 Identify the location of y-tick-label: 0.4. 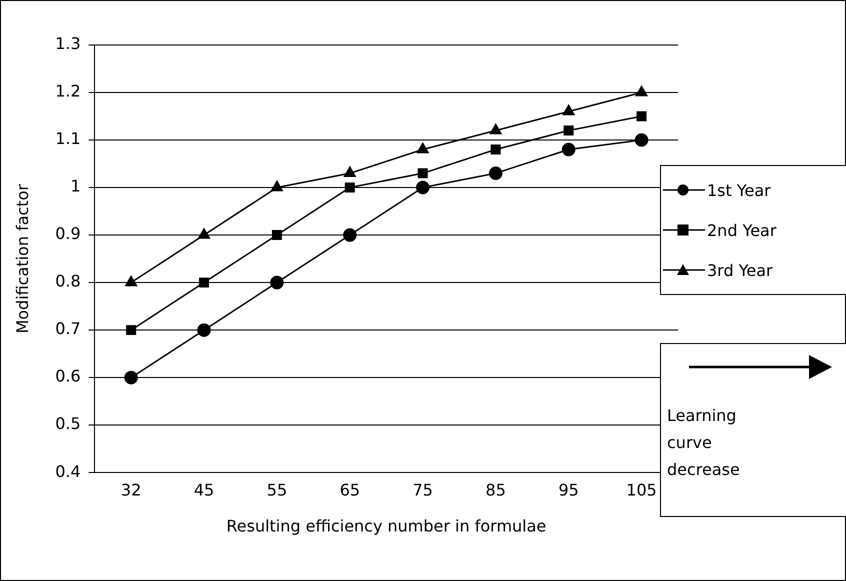
(68, 471).